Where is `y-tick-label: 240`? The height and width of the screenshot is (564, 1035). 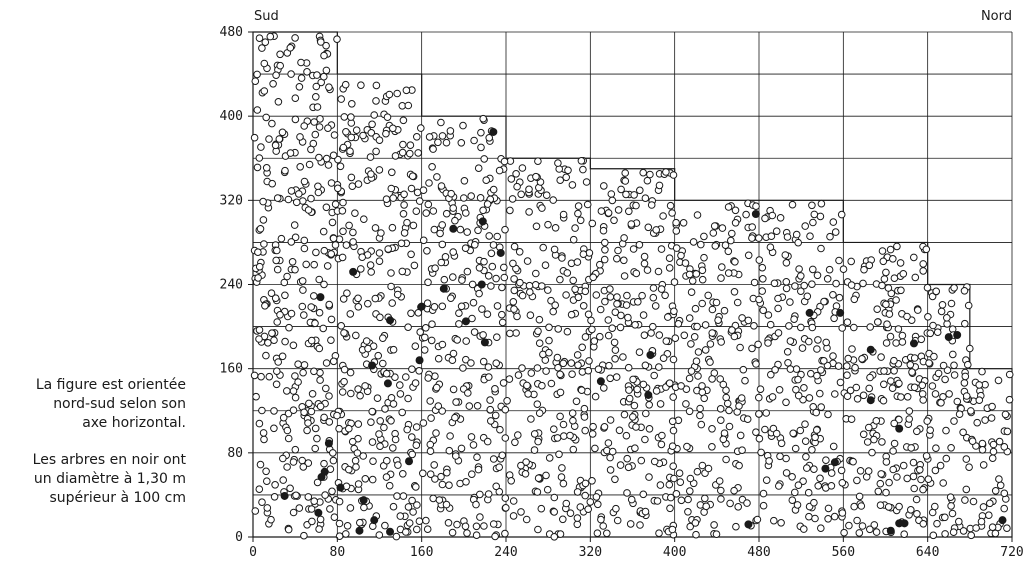
y-tick-label: 240 is located at coordinates (231, 285).